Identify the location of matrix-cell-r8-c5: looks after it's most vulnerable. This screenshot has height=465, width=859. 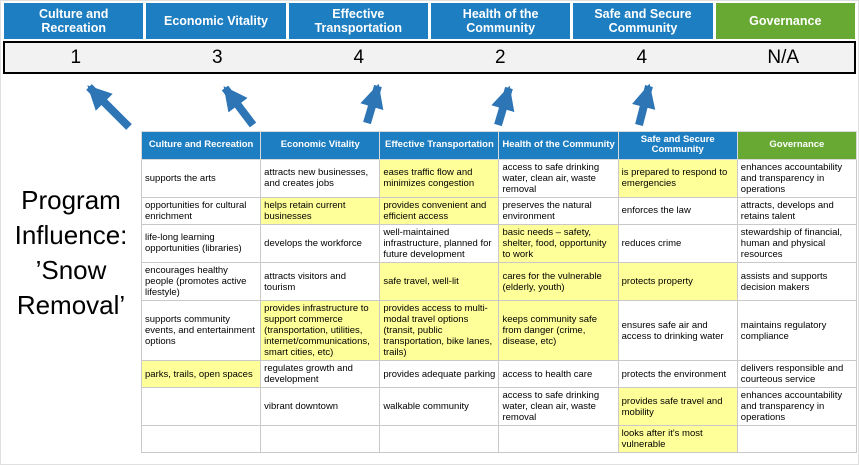
(677, 439).